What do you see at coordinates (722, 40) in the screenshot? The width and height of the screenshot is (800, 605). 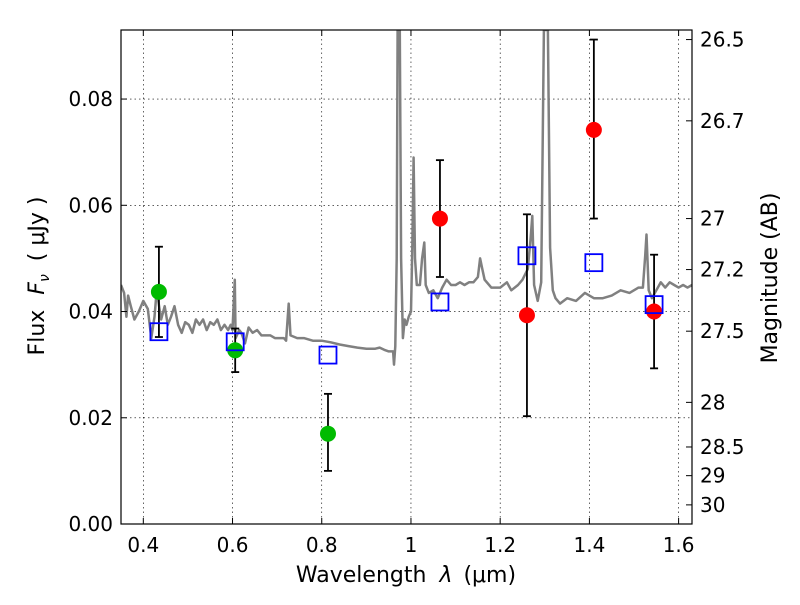 I see `y2-tick-label: 26.5` at bounding box center [722, 40].